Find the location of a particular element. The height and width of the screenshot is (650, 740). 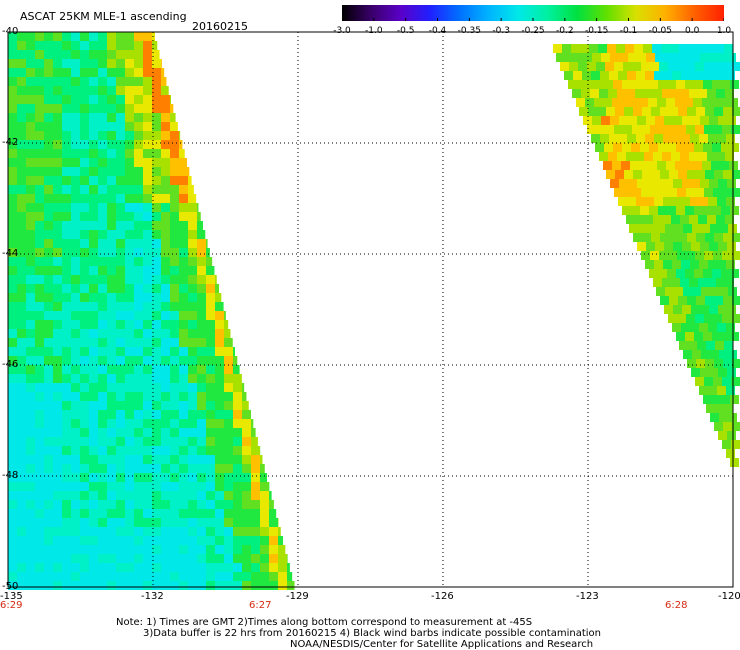

latitude-label: -42 is located at coordinates (10, 142).